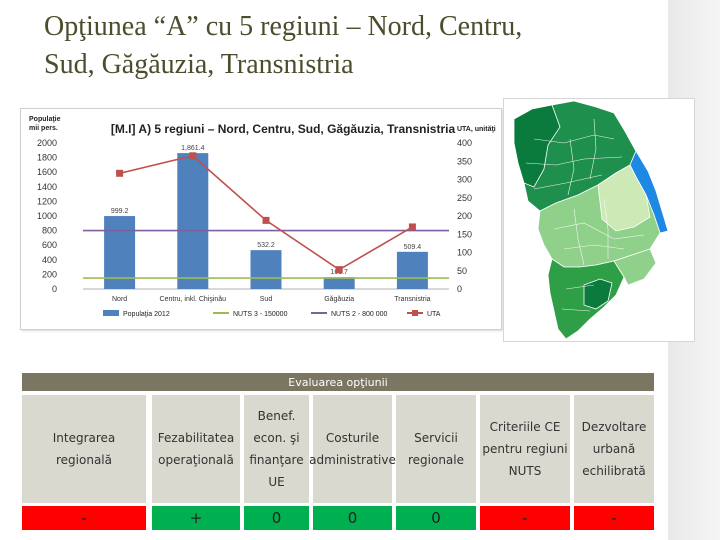 The height and width of the screenshot is (540, 720). What do you see at coordinates (276, 449) in the screenshot?
I see `evaluation-criterion: Benef. econ. şi finanţare UE` at bounding box center [276, 449].